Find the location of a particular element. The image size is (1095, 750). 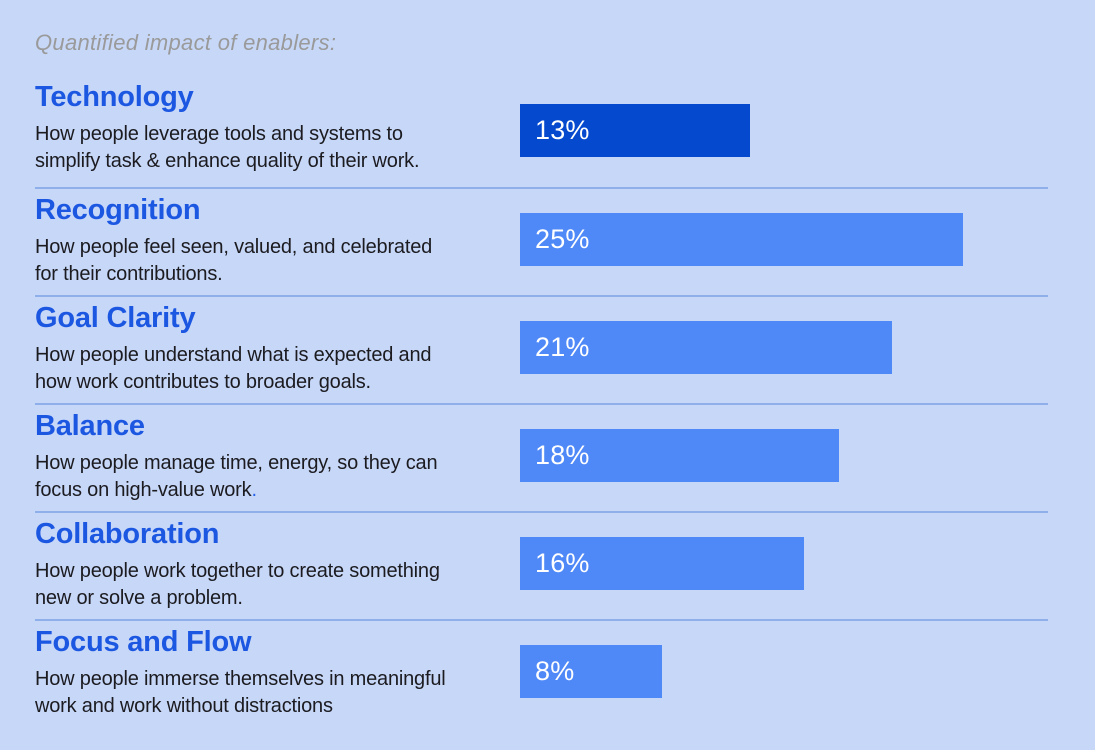

bar-percentage-label: 21% is located at coordinates (562, 347).